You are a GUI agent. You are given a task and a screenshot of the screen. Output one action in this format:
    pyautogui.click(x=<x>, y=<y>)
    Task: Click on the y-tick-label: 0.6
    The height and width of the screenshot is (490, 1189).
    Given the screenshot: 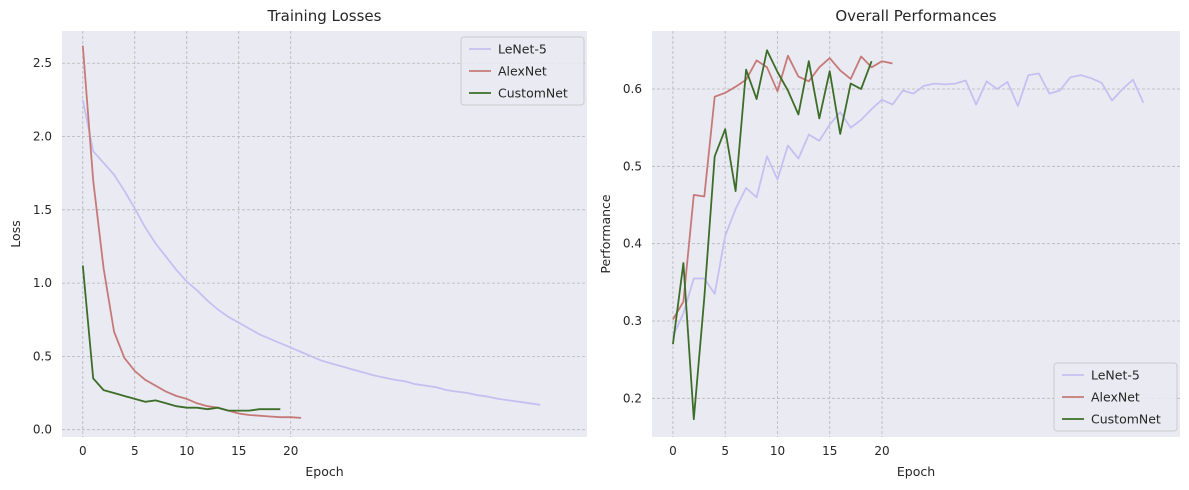 What is the action you would take?
    pyautogui.click(x=632, y=89)
    